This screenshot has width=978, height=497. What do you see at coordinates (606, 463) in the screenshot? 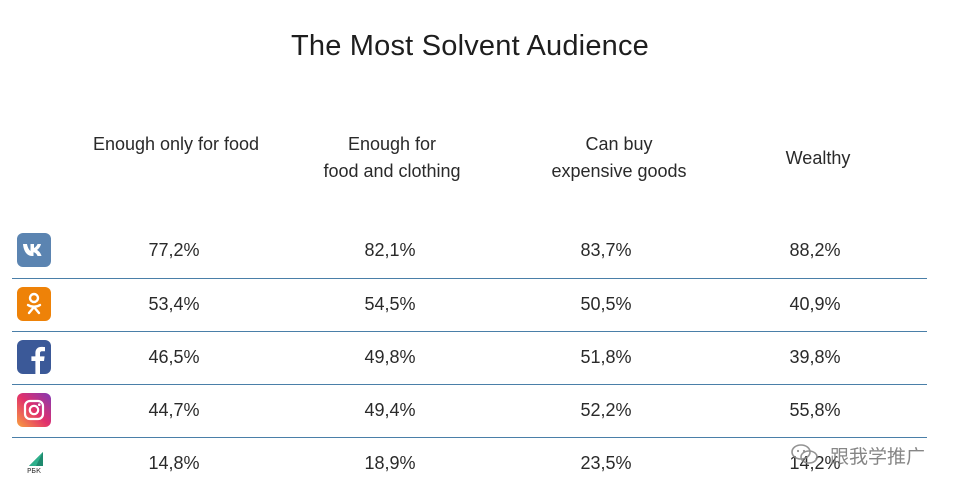
I see `value-cell: 23,5%` at bounding box center [606, 463].